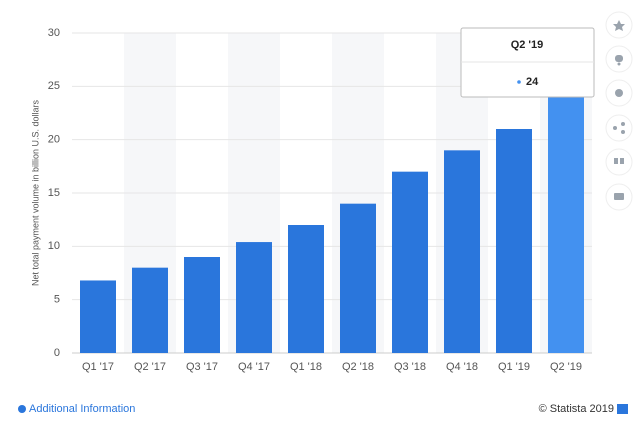 This screenshot has height=441, width=640. I want to click on x-tick-label: Q4 '18, so click(462, 367).